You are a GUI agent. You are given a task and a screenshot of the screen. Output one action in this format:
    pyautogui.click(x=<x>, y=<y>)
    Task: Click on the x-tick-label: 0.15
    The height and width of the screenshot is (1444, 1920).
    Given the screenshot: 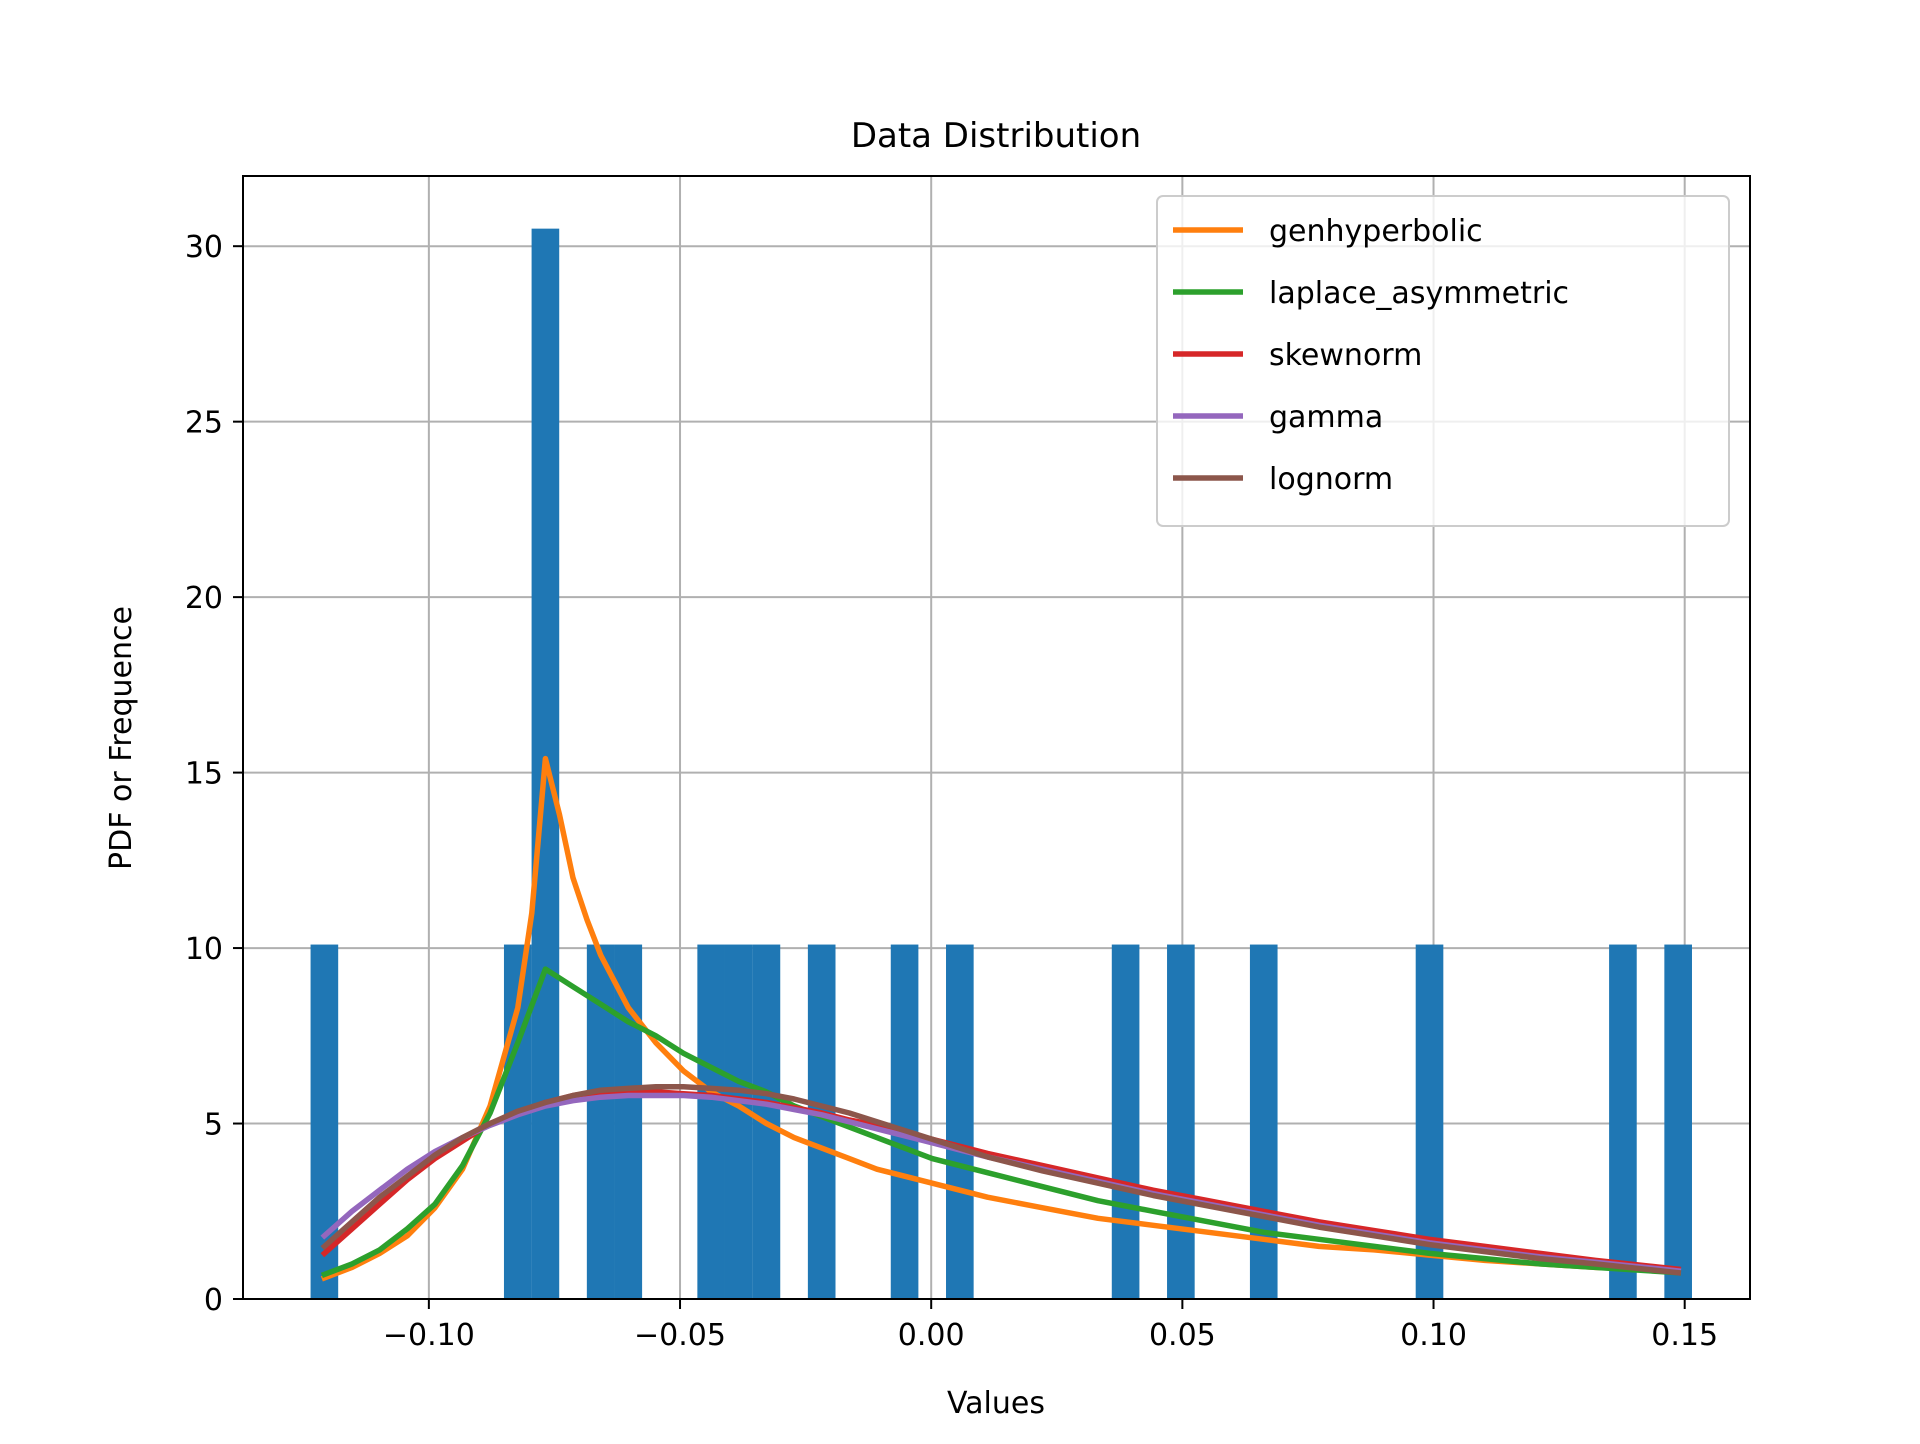 What is the action you would take?
    pyautogui.click(x=1684, y=1335)
    